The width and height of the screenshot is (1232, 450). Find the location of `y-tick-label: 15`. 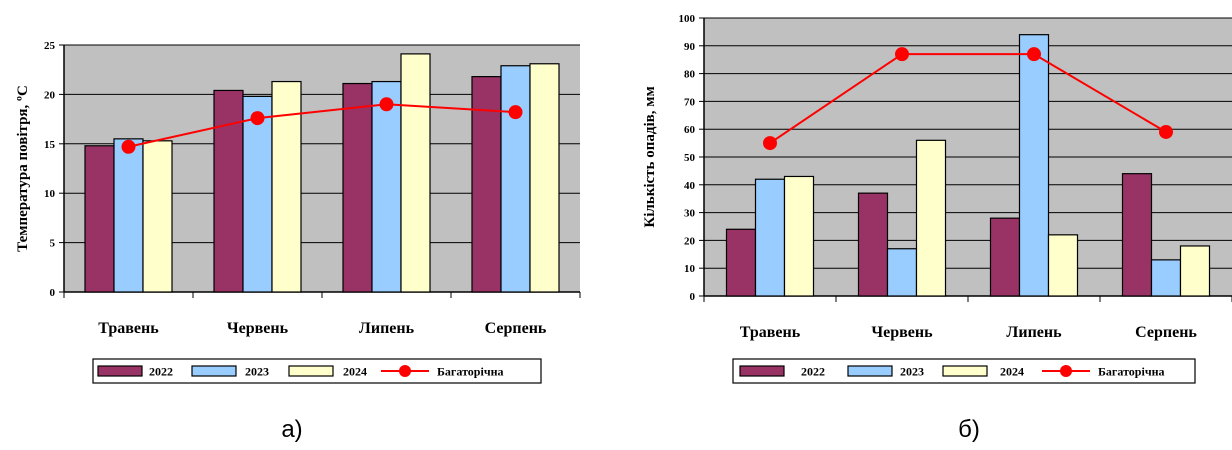

y-tick-label: 15 is located at coordinates (50, 145).